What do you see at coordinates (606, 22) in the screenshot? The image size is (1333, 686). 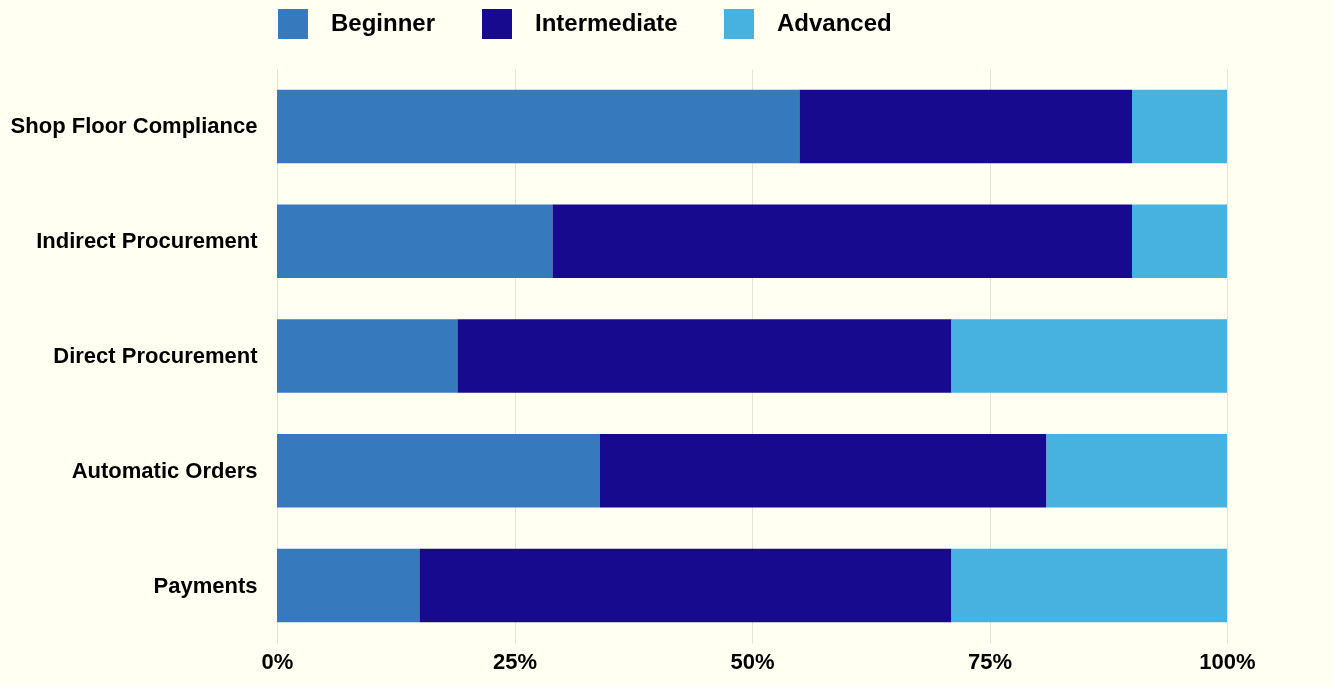 I see `legend-label: Intermediate` at bounding box center [606, 22].